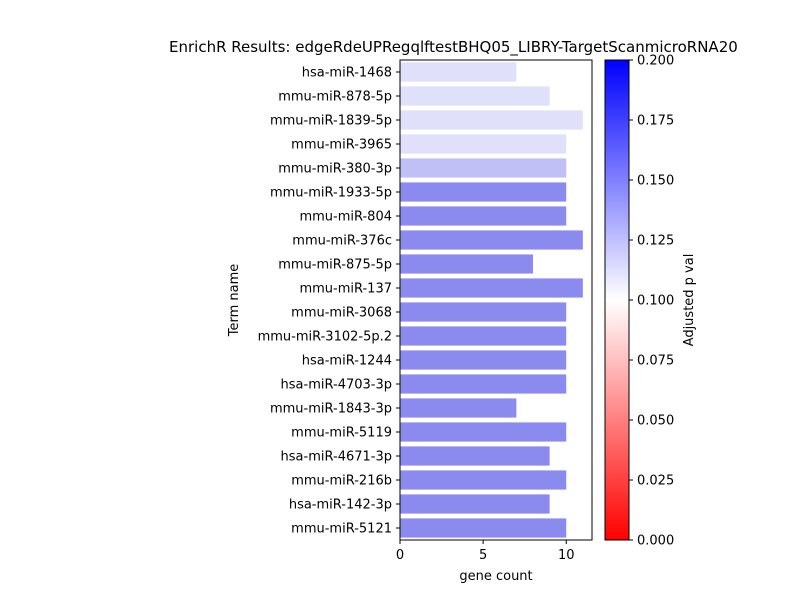 This screenshot has width=800, height=600. I want to click on y-tick-label: mmu-miR-1839-5p, so click(331, 121).